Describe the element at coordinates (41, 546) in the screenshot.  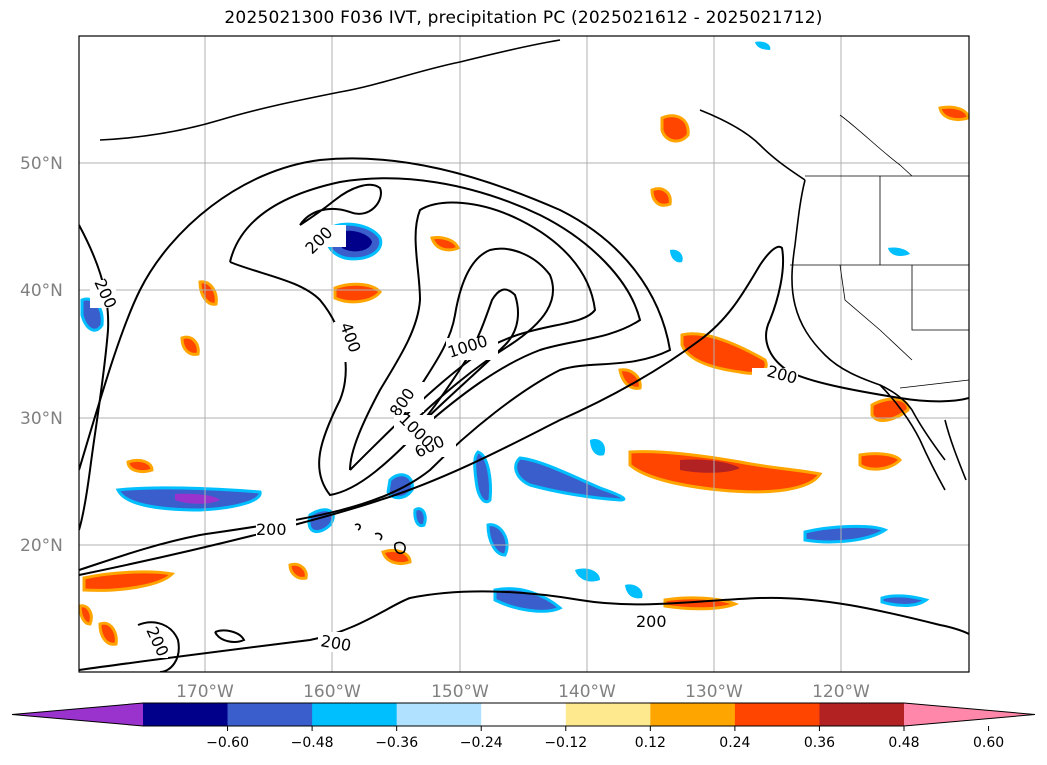
I see `lat-label: 20°N` at that location.